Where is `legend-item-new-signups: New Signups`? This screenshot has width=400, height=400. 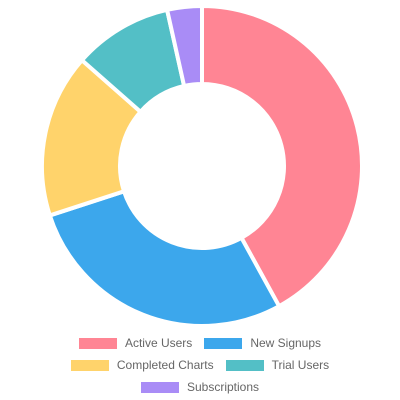 legend-item-new-signups: New Signups is located at coordinates (262, 343).